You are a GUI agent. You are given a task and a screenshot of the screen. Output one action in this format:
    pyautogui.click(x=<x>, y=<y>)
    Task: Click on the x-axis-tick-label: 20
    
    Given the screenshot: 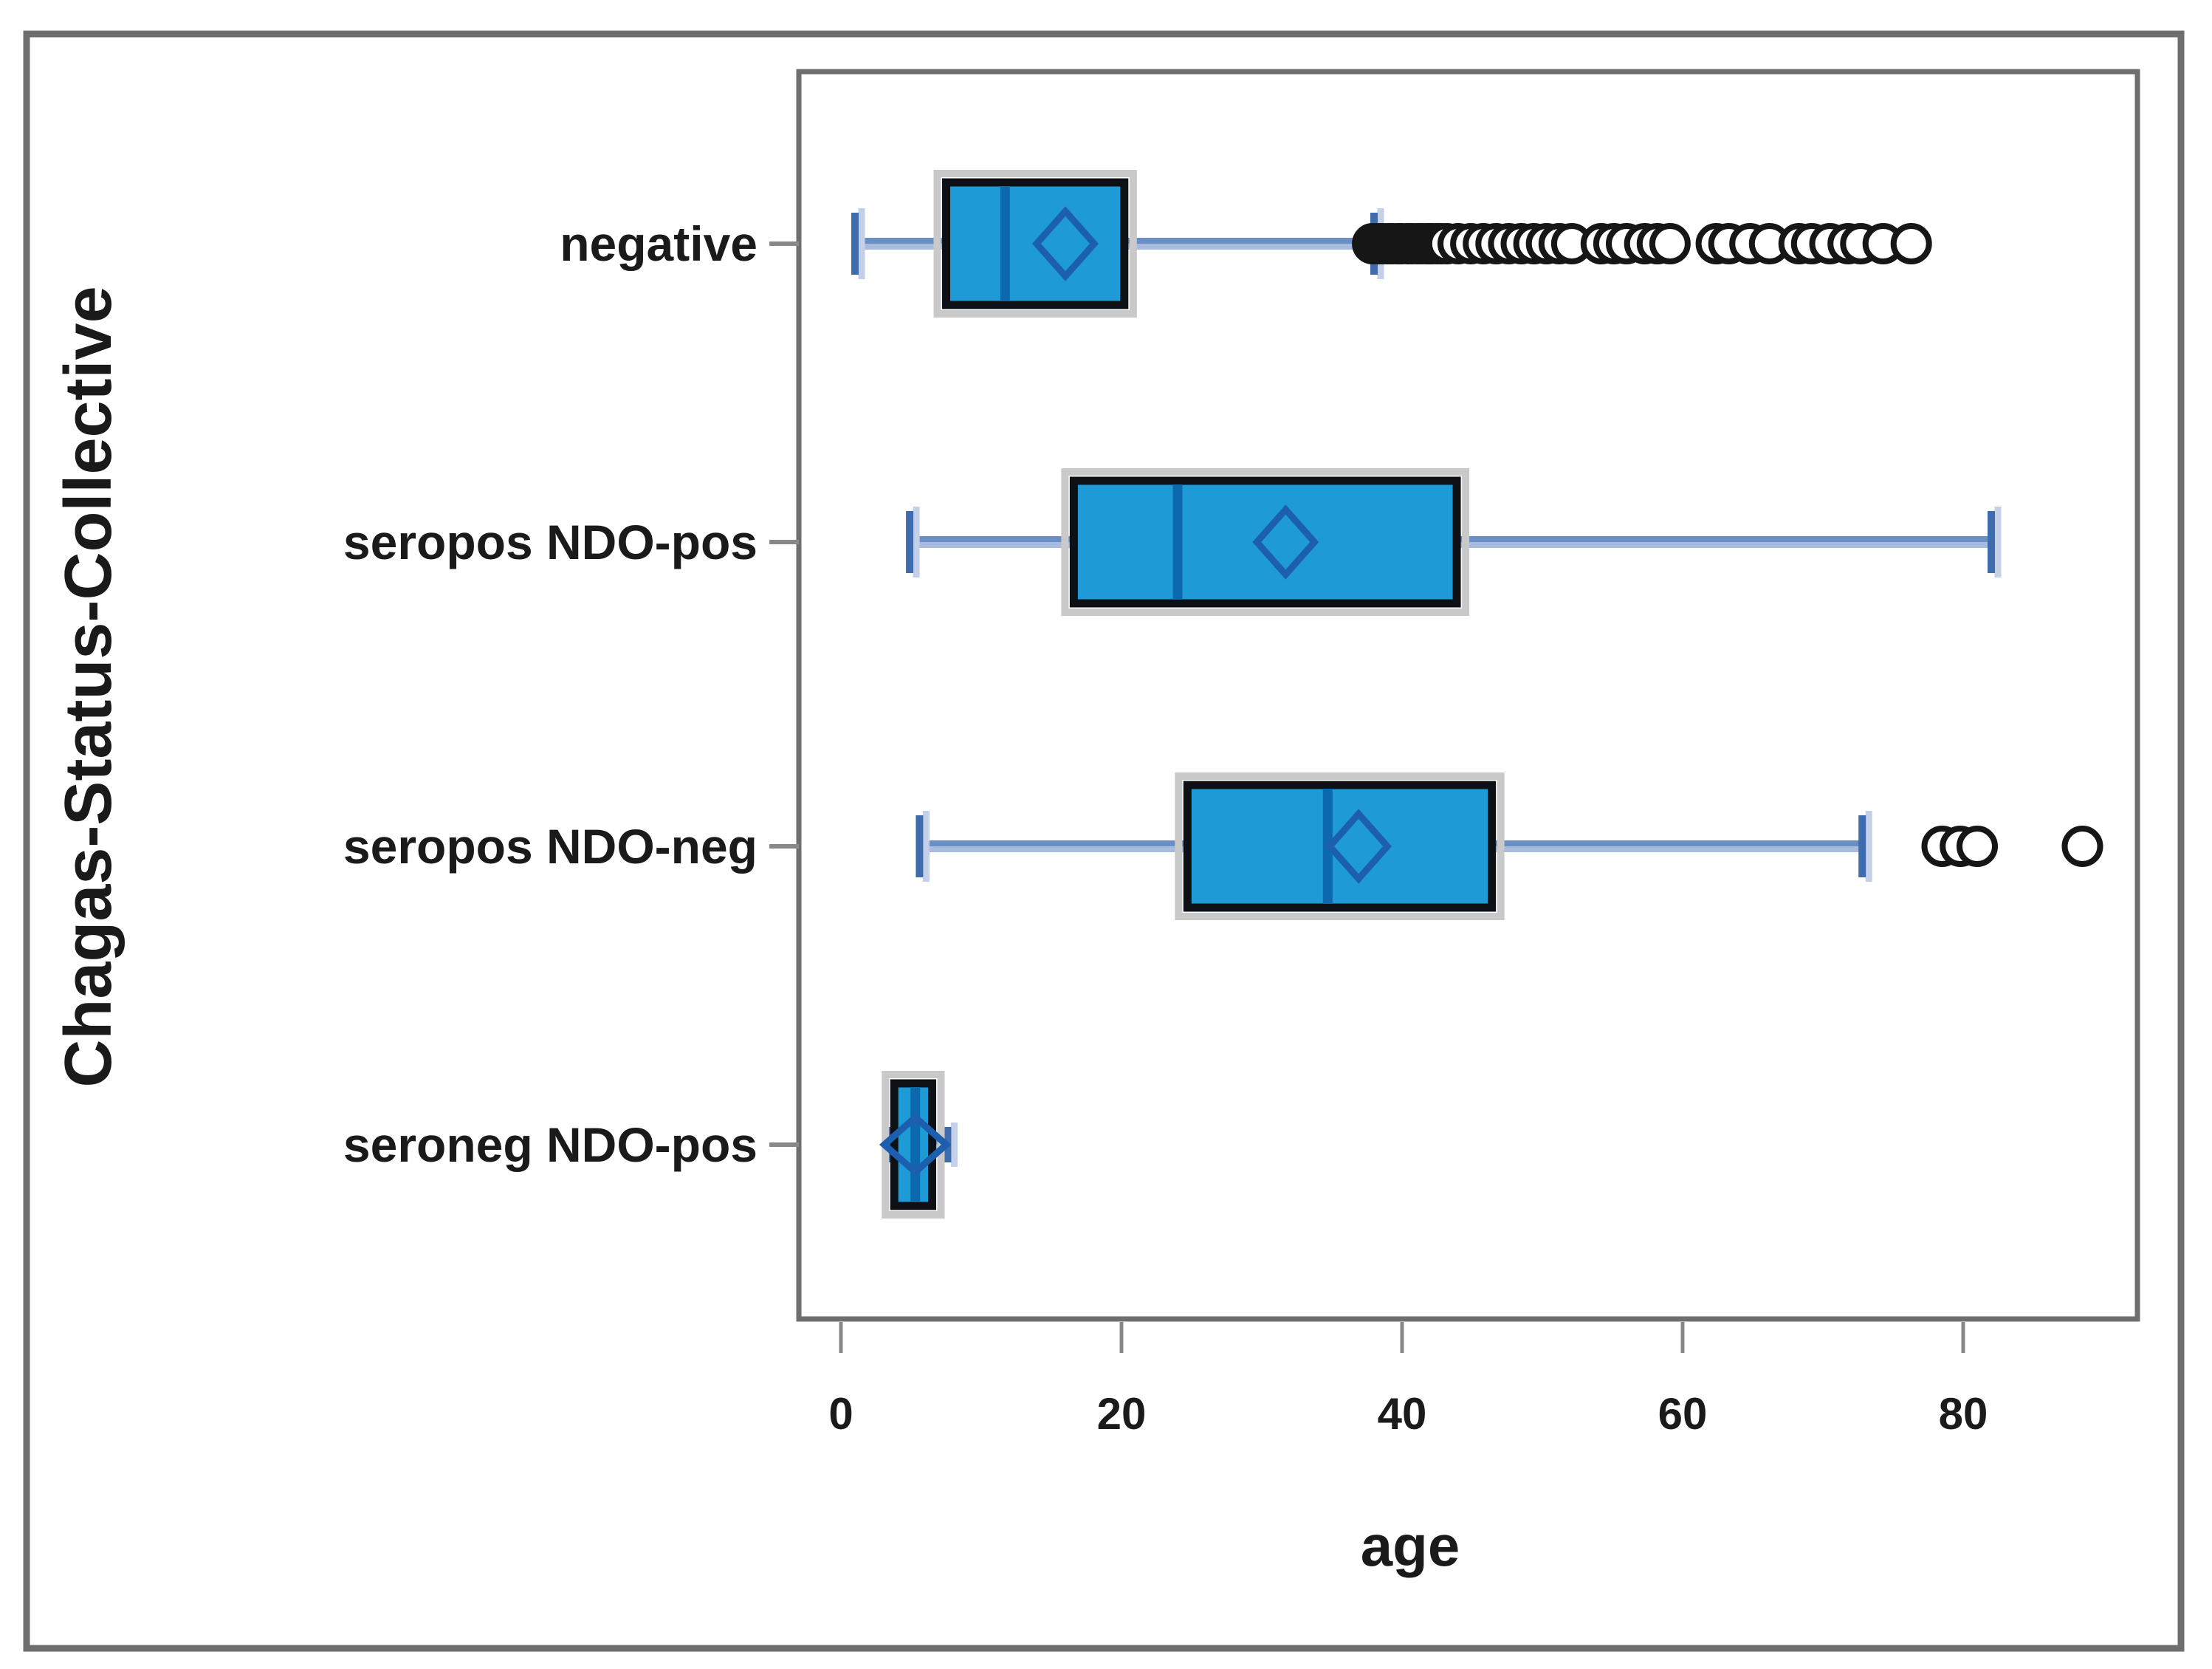 What is the action you would take?
    pyautogui.click(x=1122, y=1414)
    